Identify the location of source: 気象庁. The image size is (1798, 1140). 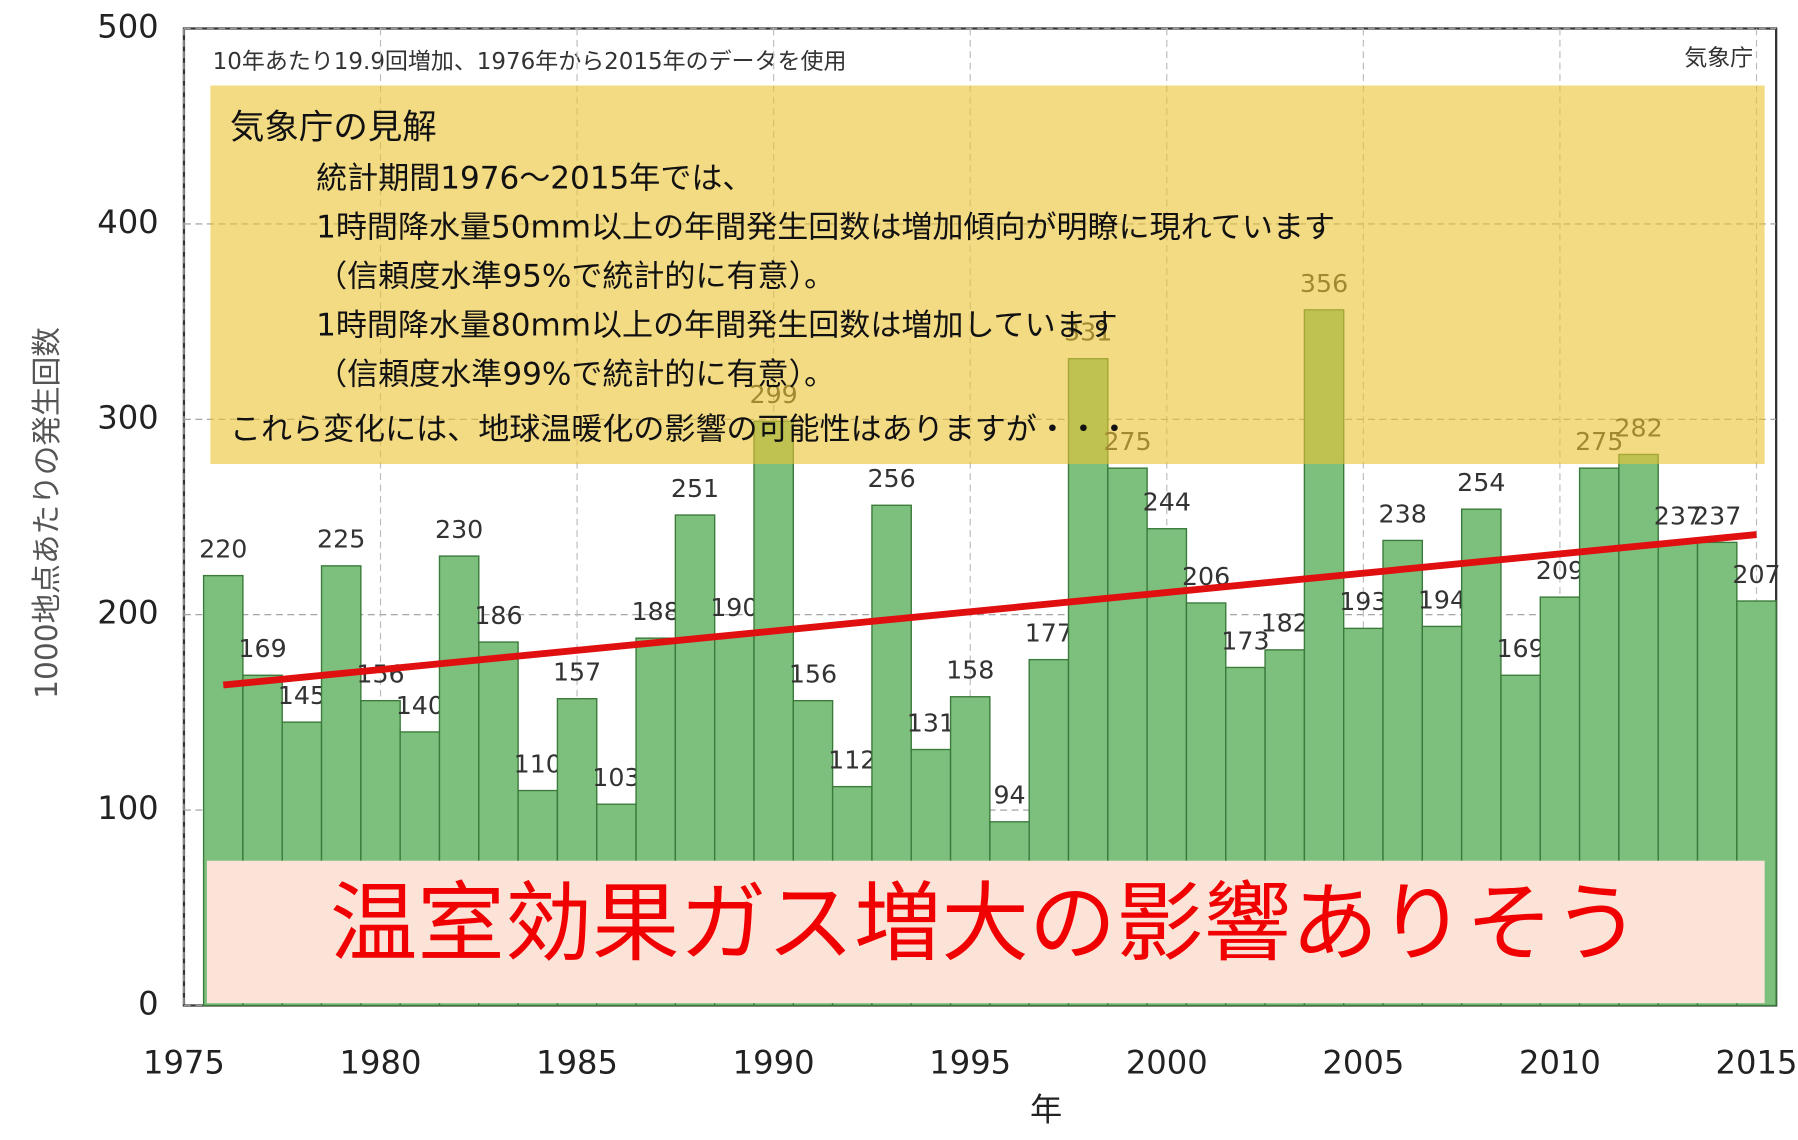
(1718, 59).